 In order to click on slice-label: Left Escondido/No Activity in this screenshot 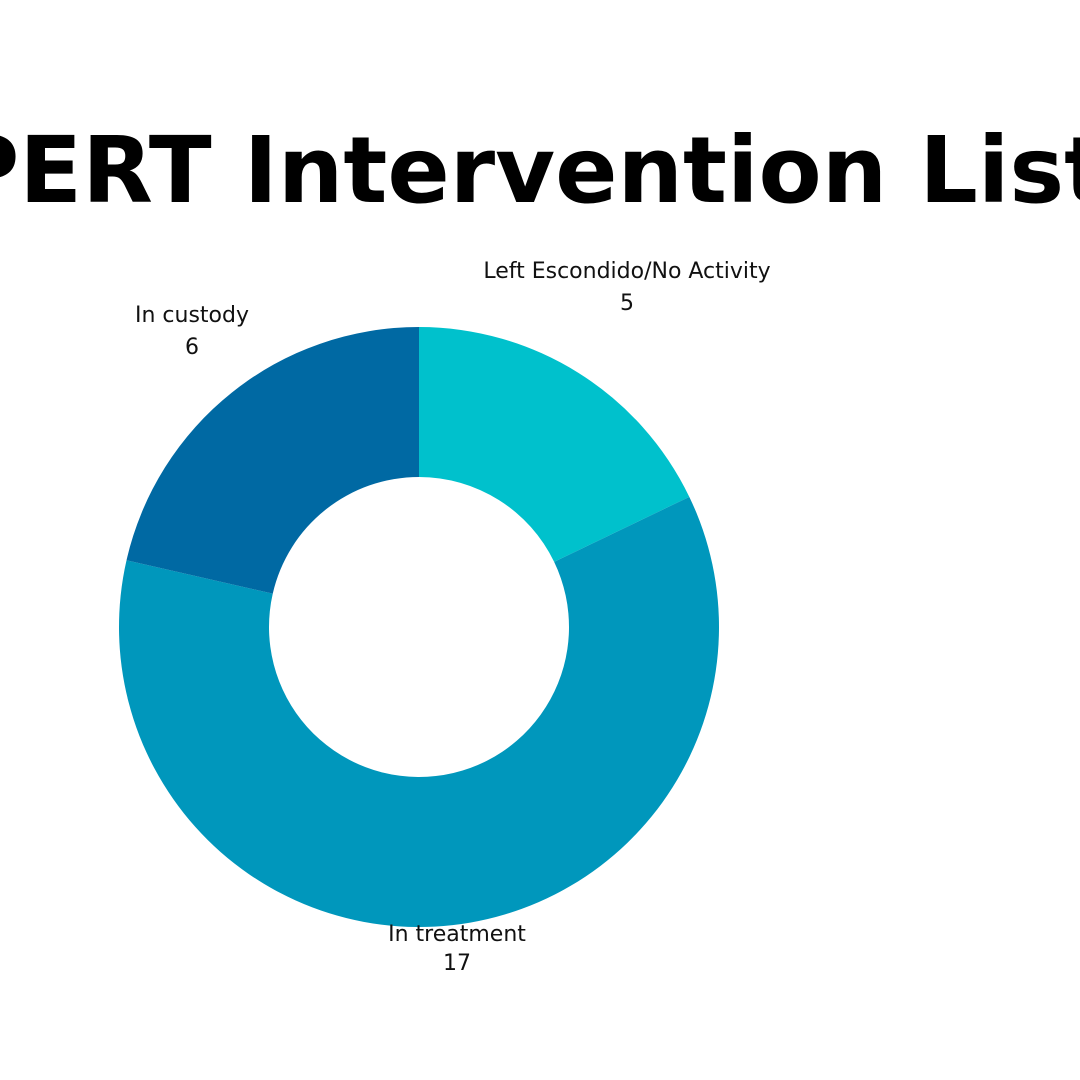, I will do `click(626, 271)`.